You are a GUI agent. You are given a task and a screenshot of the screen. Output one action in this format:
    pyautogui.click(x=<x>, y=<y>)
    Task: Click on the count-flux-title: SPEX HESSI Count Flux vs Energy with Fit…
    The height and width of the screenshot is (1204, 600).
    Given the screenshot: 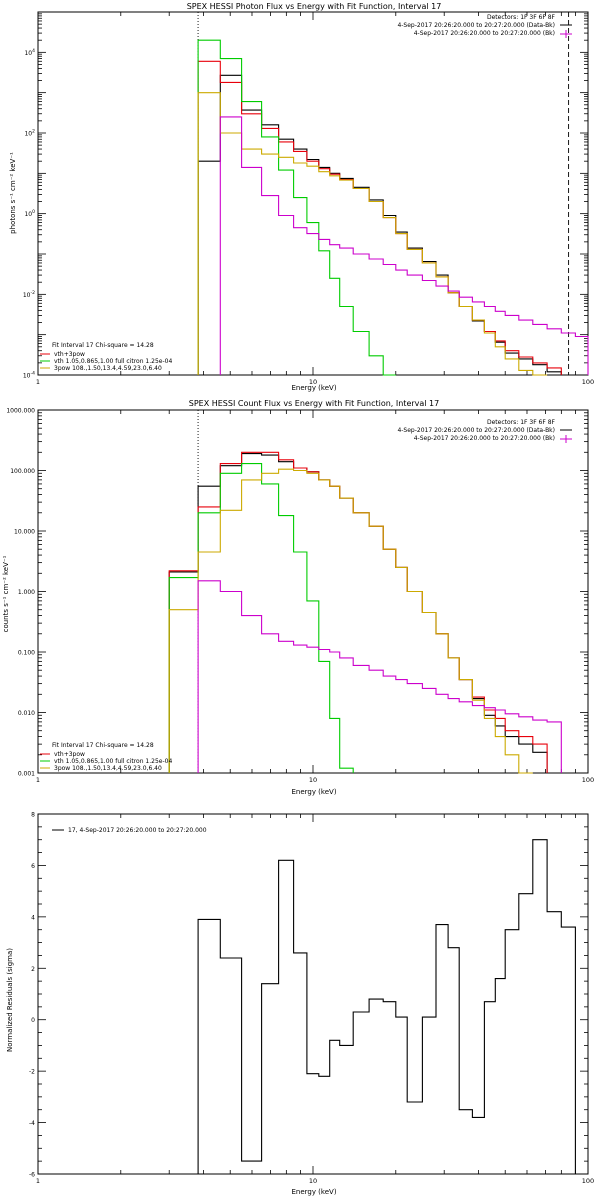 What is the action you would take?
    pyautogui.click(x=314, y=403)
    